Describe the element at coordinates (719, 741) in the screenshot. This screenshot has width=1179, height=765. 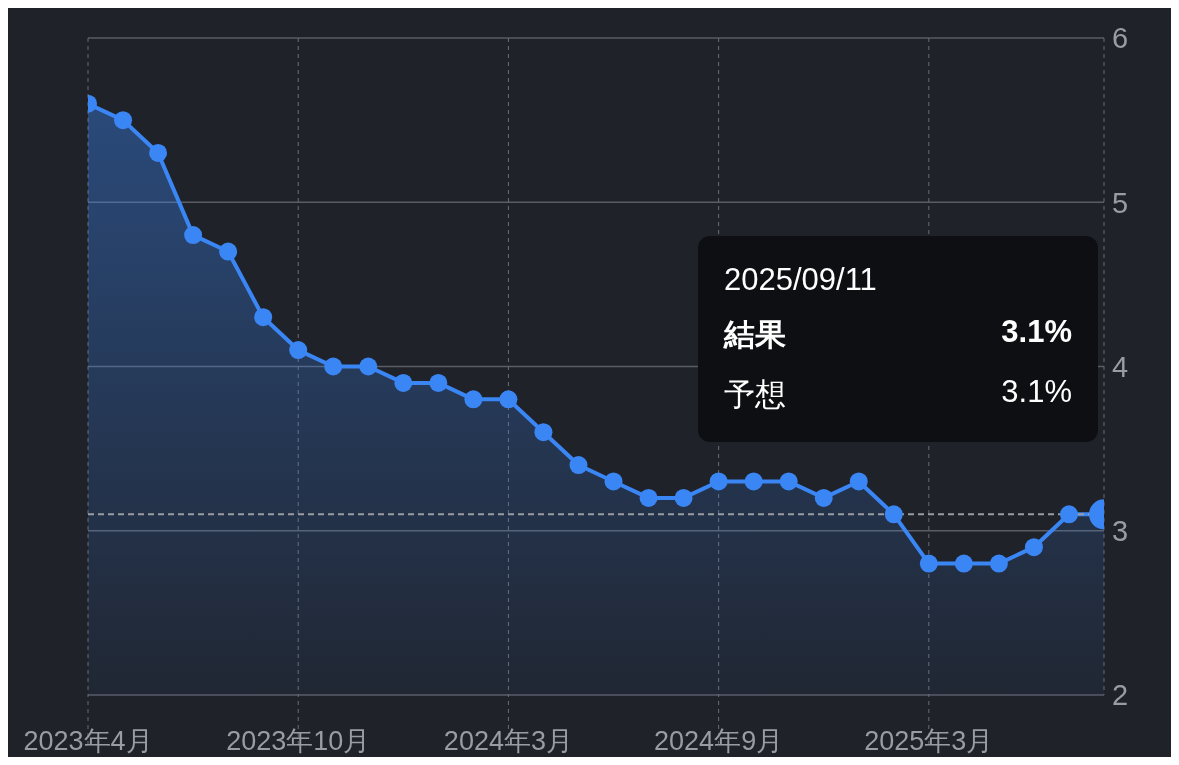
I see `x-tick-label: 2024年9月` at that location.